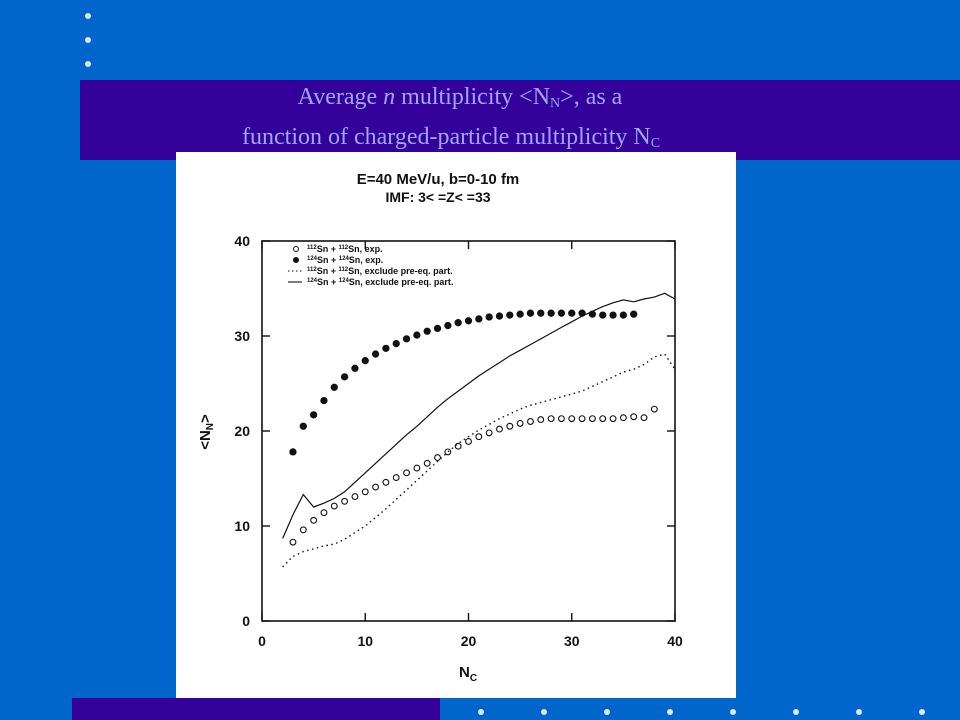 Image resolution: width=960 pixels, height=720 pixels. I want to click on x-tick-label: 30, so click(572, 641).